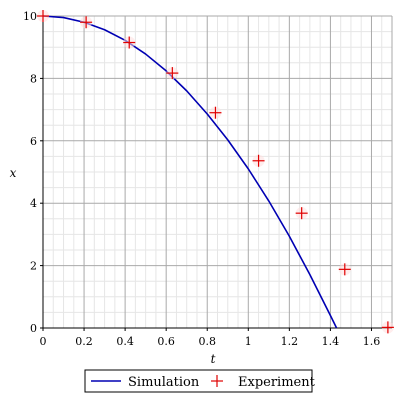 The image size is (400, 400). I want to click on y-tick-label: 2, so click(33, 266).